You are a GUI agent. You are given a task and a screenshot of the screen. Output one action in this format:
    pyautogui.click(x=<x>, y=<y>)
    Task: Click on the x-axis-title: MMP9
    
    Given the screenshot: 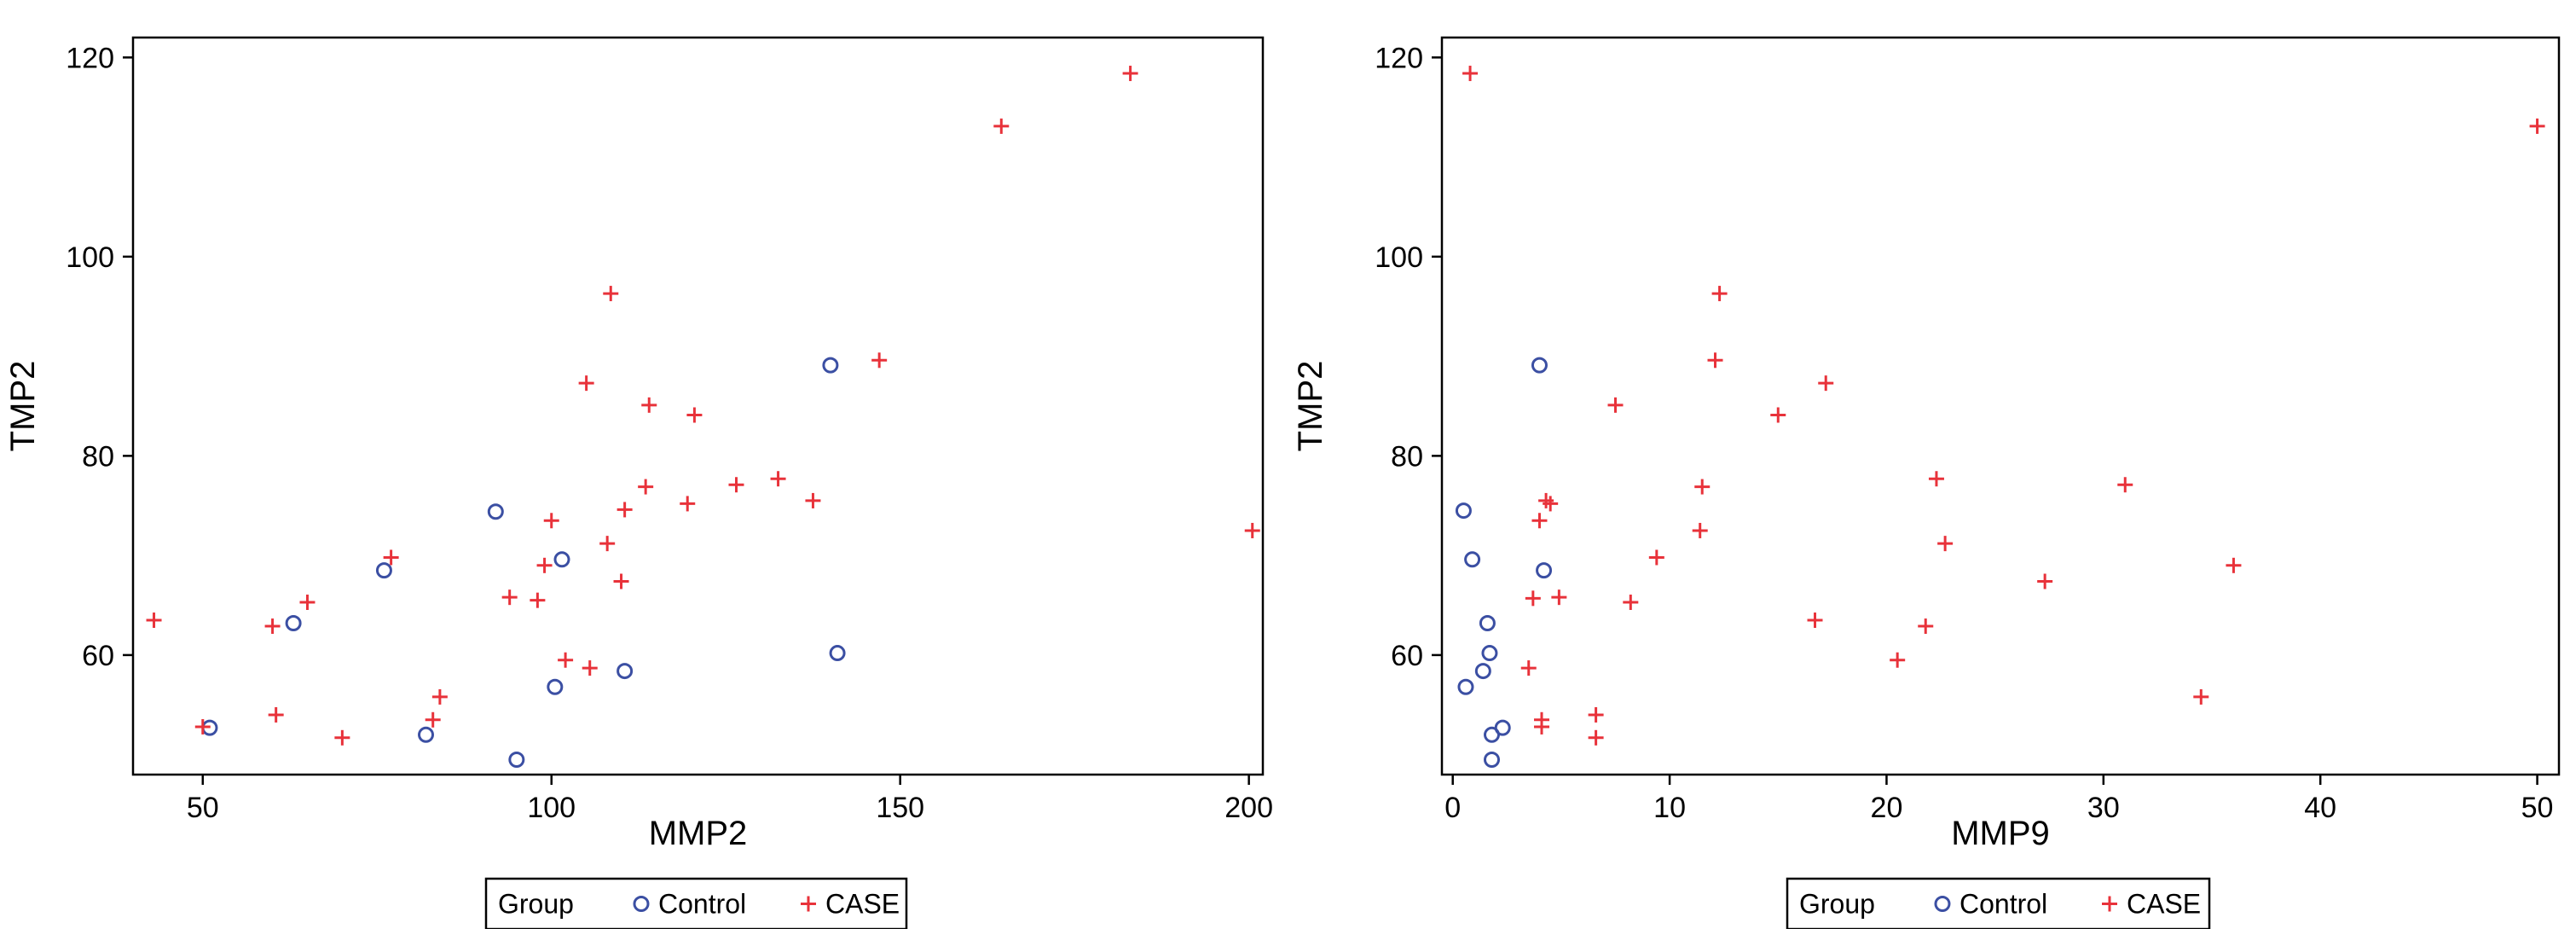 What is the action you would take?
    pyautogui.click(x=2000, y=834)
    